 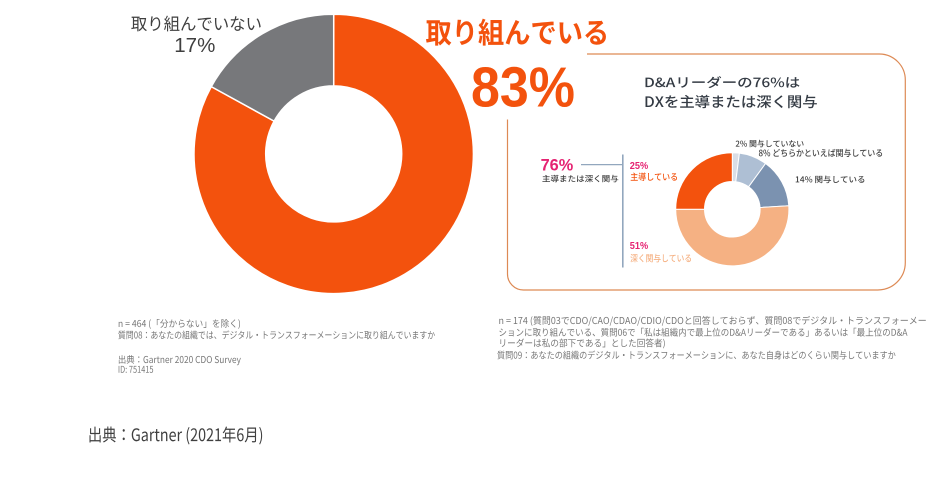 I want to click on svg-text: 17%, so click(x=194, y=45).